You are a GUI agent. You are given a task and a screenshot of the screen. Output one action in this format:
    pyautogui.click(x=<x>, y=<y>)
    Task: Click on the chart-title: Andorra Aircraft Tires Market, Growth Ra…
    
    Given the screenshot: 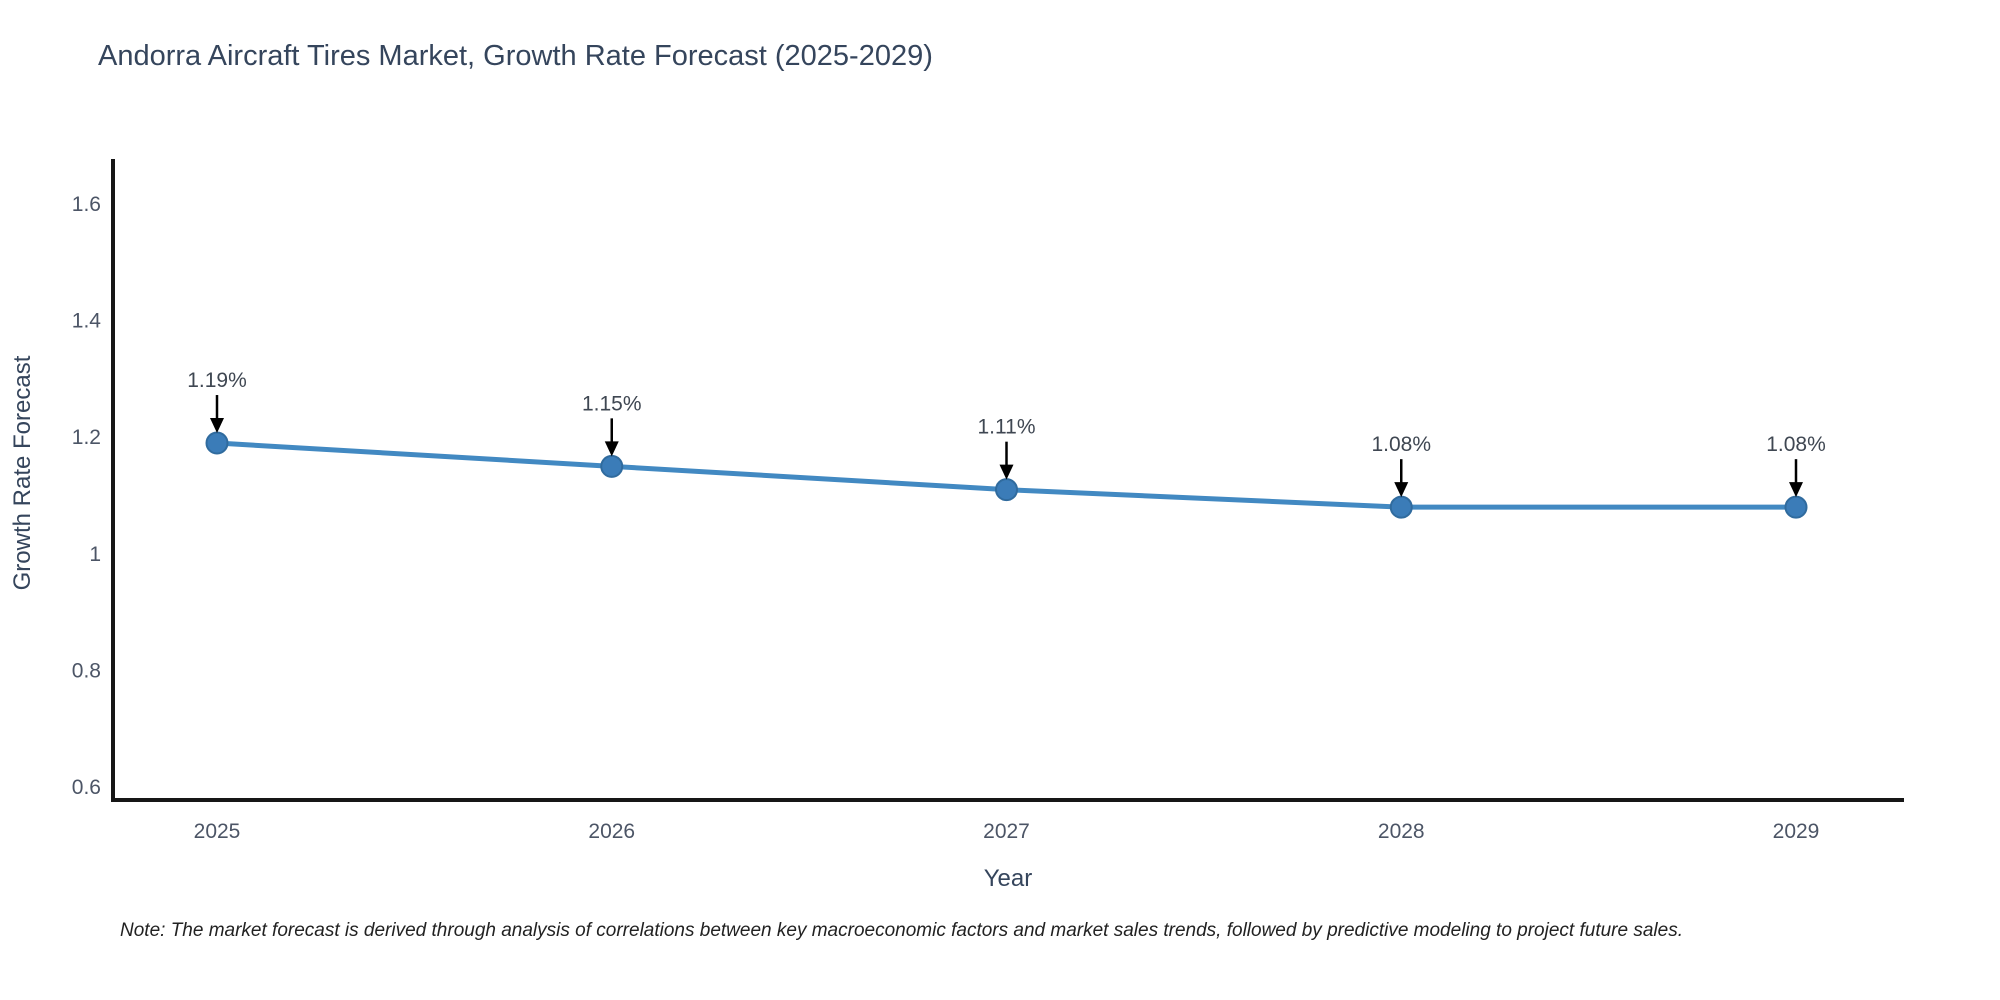 What is the action you would take?
    pyautogui.click(x=515, y=56)
    